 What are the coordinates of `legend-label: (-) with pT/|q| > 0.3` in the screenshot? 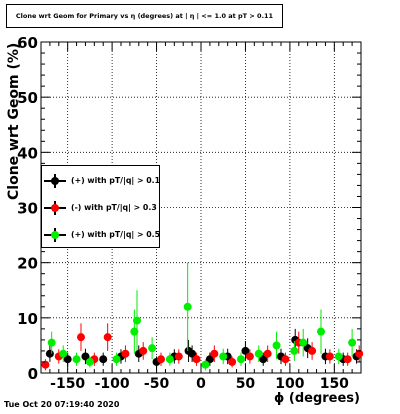 It's located at (114, 207).